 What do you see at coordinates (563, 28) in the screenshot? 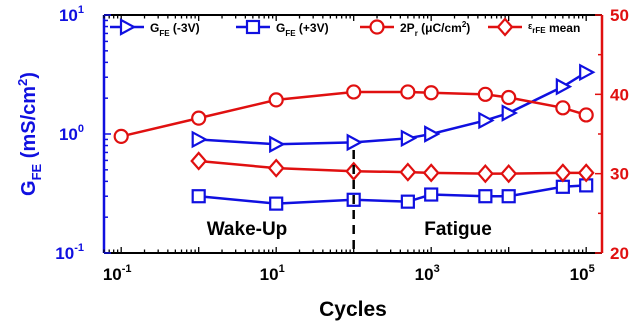
I see `legend-rest: mean` at bounding box center [563, 28].